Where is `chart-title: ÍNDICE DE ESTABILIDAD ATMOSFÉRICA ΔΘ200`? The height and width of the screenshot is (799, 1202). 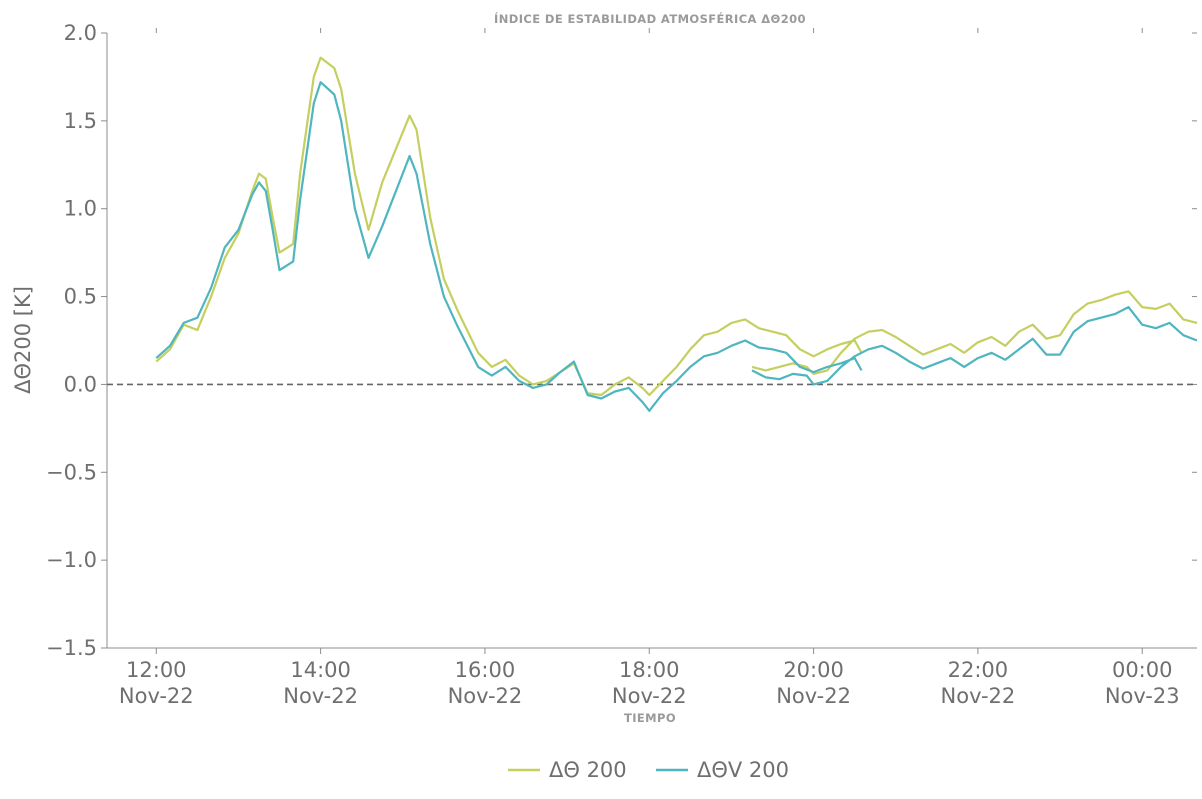 chart-title: ÍNDICE DE ESTABILIDAD ATMOSFÉRICA ΔΘ200 is located at coordinates (650, 18).